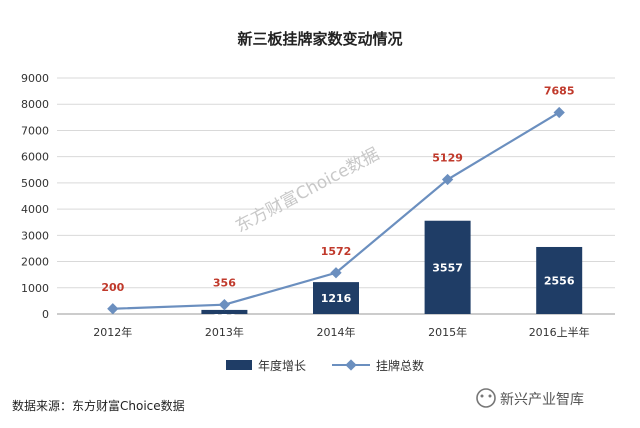  Describe the element at coordinates (112, 332) in the screenshot. I see `x-tick-label: 2012年` at that location.